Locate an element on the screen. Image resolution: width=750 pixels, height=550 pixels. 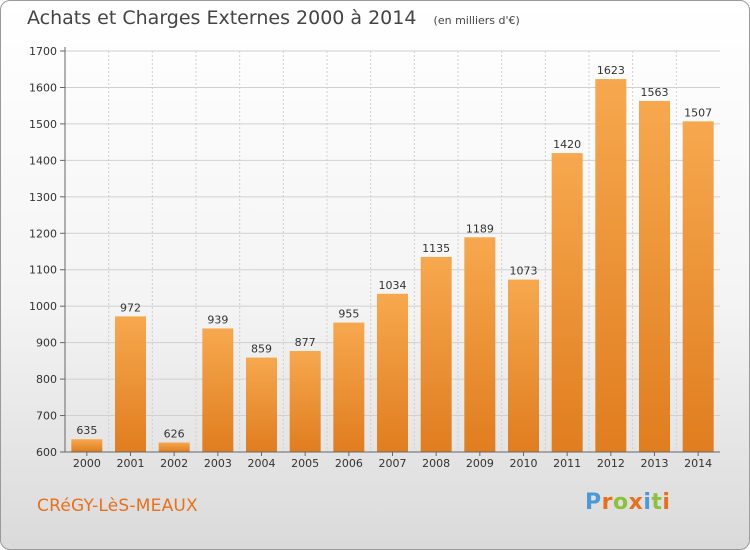
x-tick-label: 2013 is located at coordinates (655, 463).